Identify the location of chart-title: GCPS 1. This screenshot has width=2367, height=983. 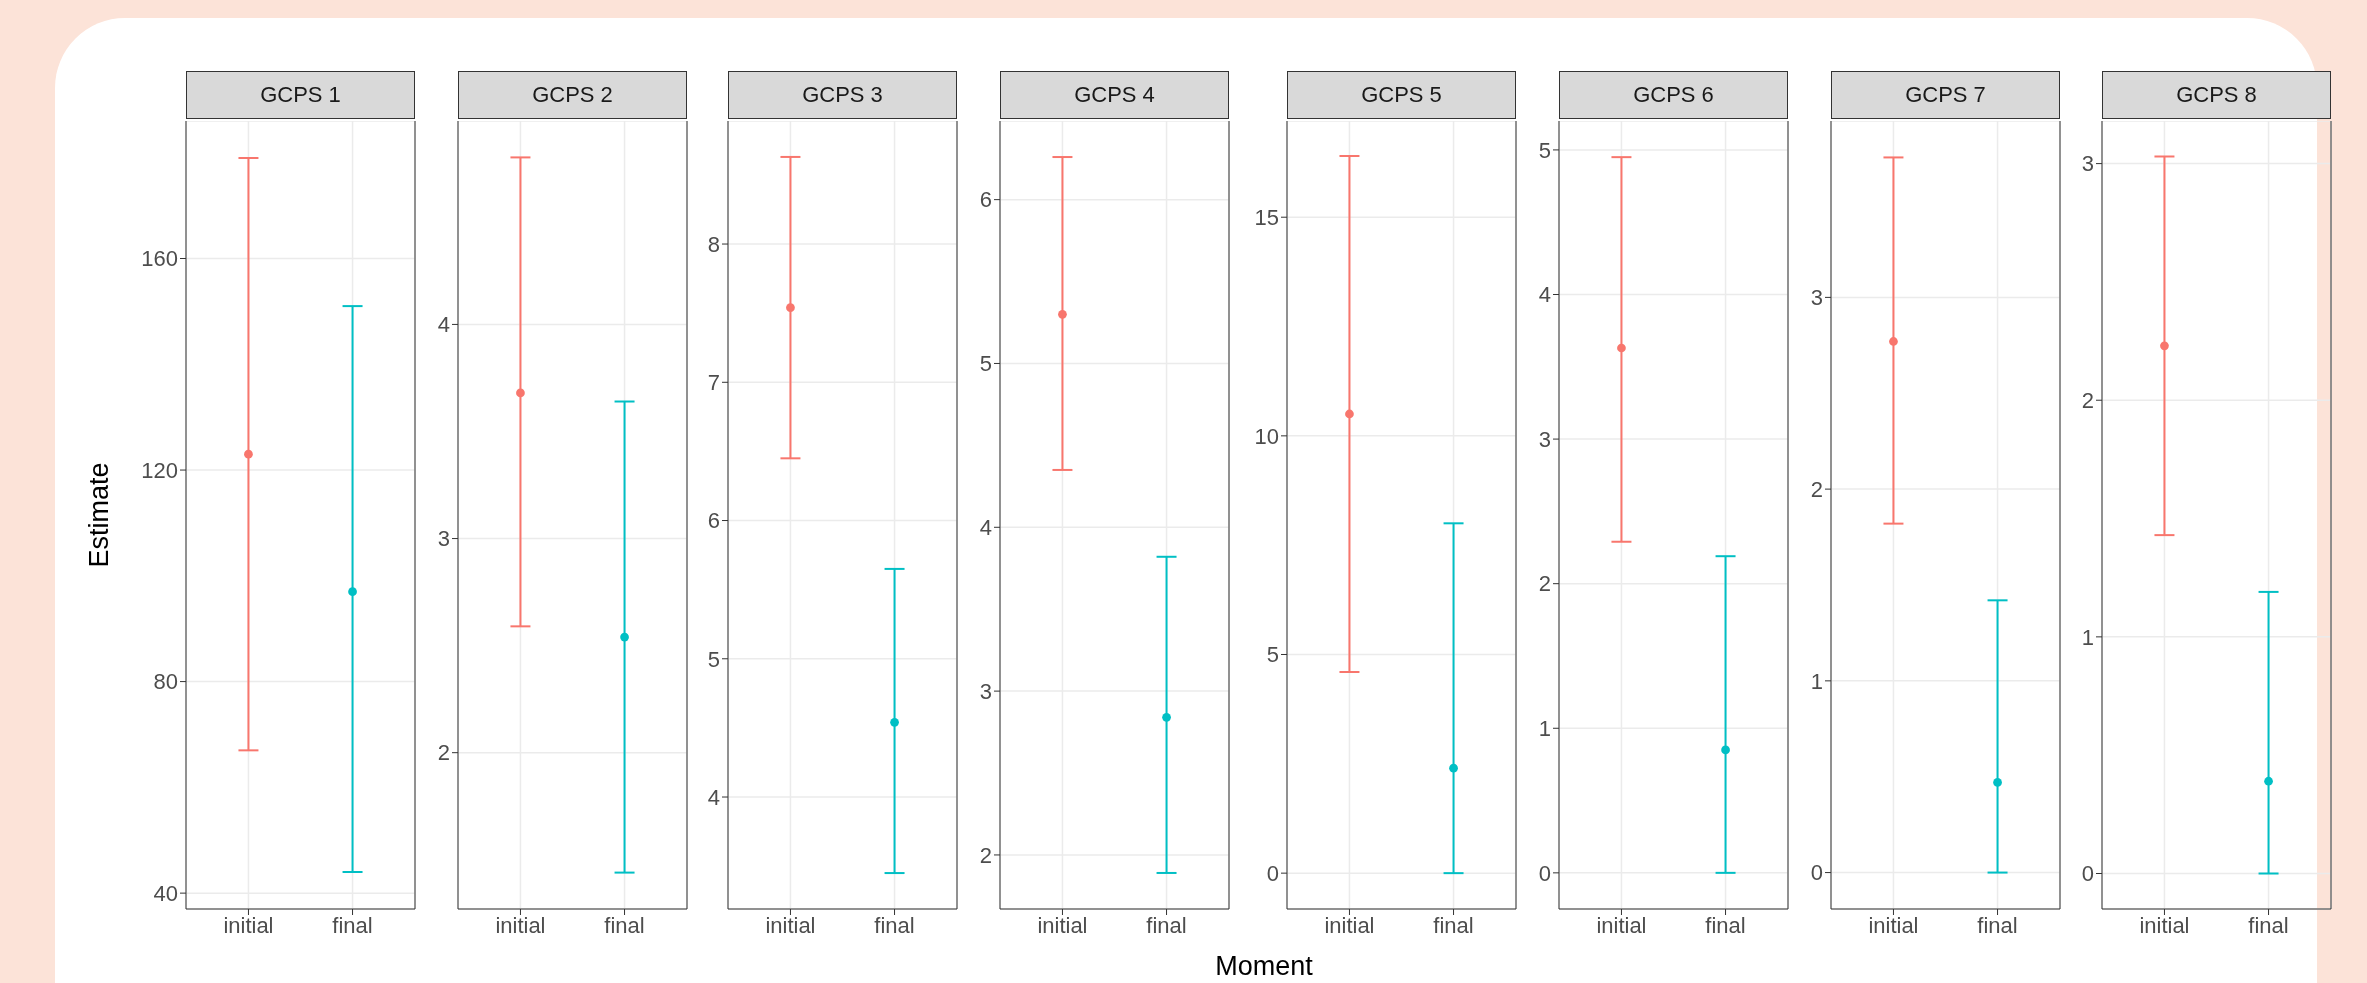
(300, 95).